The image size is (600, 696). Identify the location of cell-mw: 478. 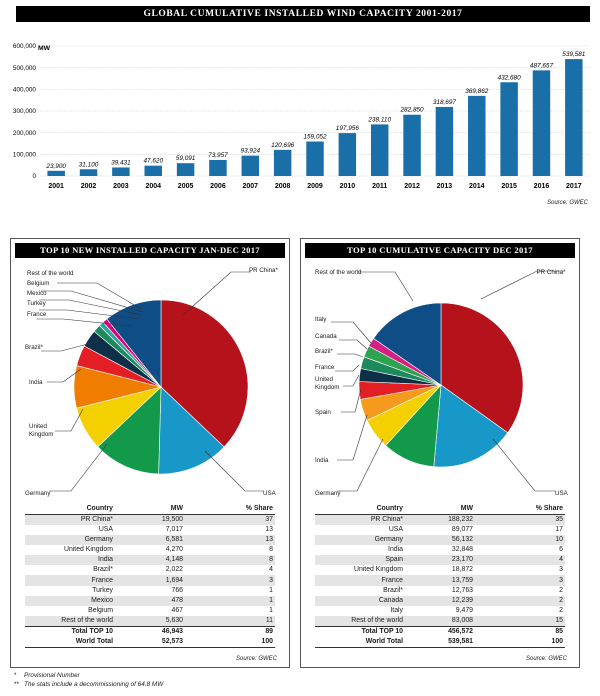
(150, 600).